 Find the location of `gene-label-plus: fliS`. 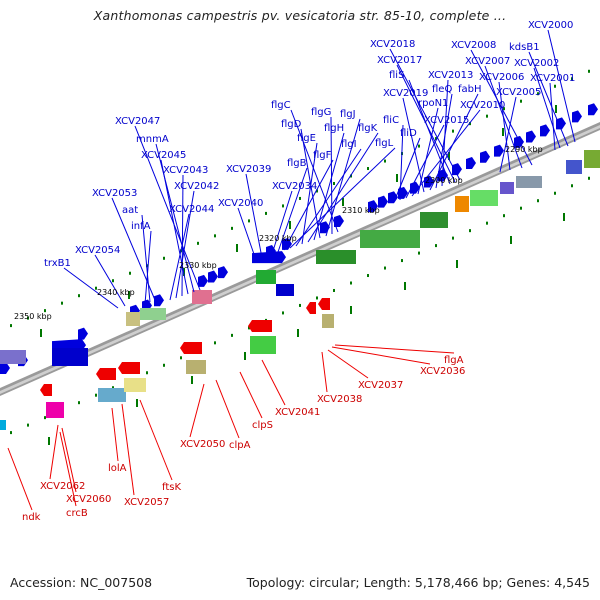

gene-label-plus: fliS is located at coordinates (396, 75).